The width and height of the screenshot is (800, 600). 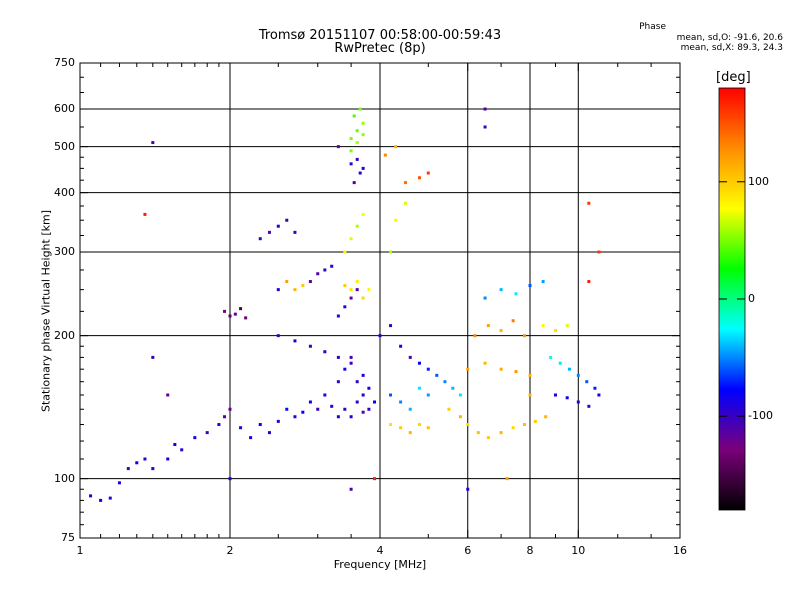 I want to click on x-tick-label: 16, so click(x=680, y=550).